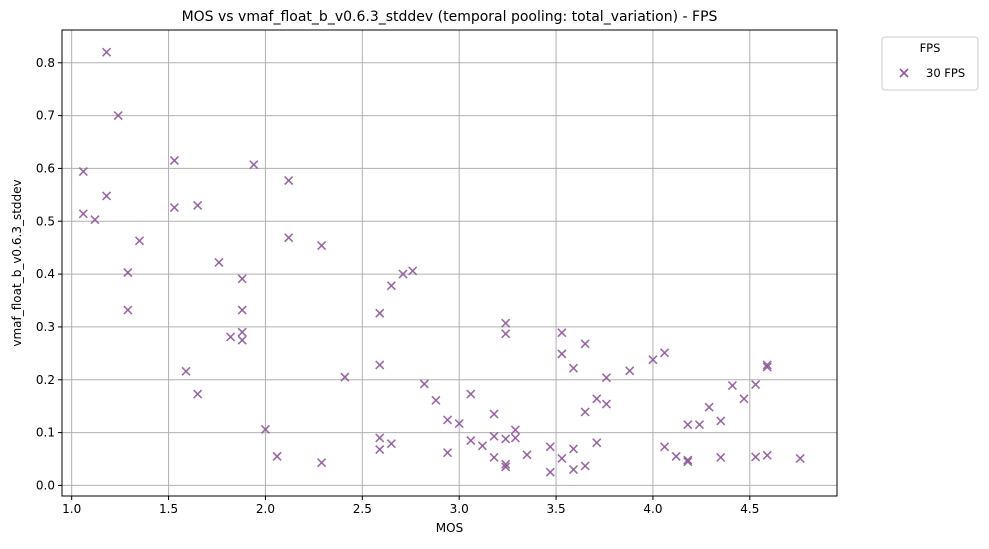 Image resolution: width=989 pixels, height=549 pixels. I want to click on x-tick-label: 3.5, so click(556, 509).